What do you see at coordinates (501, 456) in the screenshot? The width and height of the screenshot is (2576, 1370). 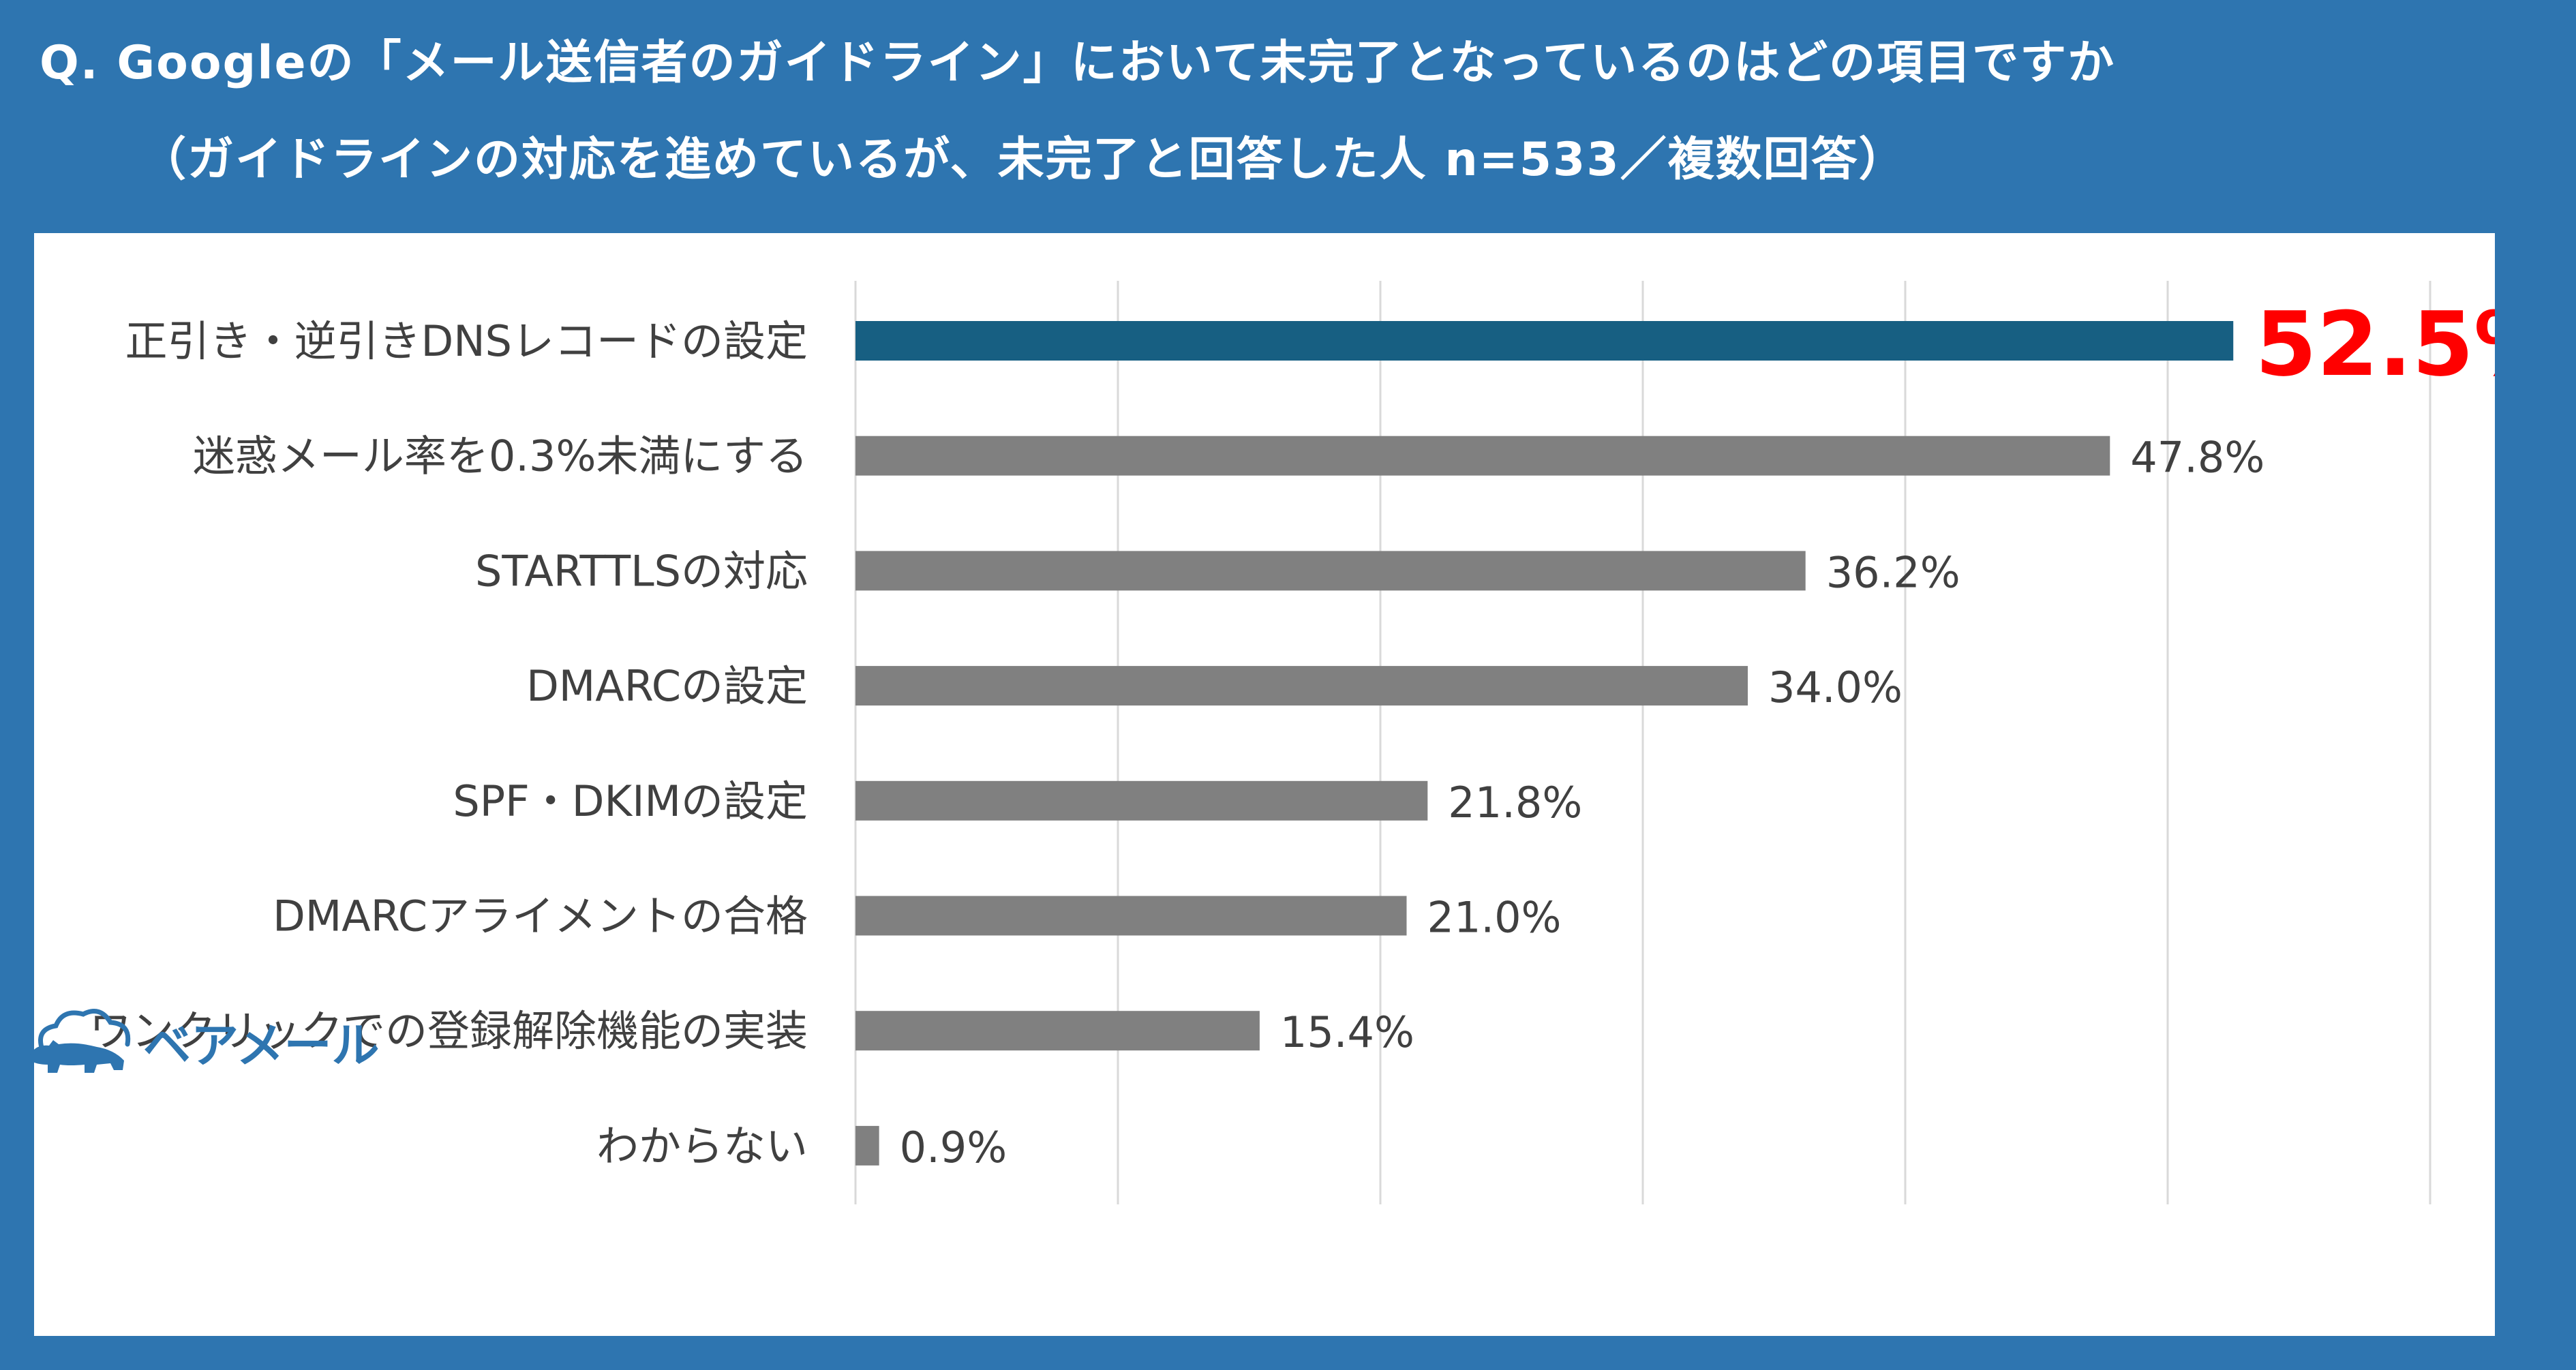 I see `category-label: 迷惑メール率を0.3%未満にする` at bounding box center [501, 456].